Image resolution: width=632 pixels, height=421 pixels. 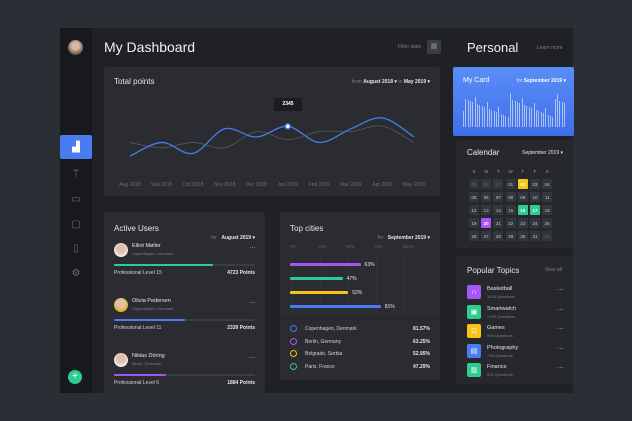 I want to click on gamepad-icon: ⊡, so click(x=474, y=331).